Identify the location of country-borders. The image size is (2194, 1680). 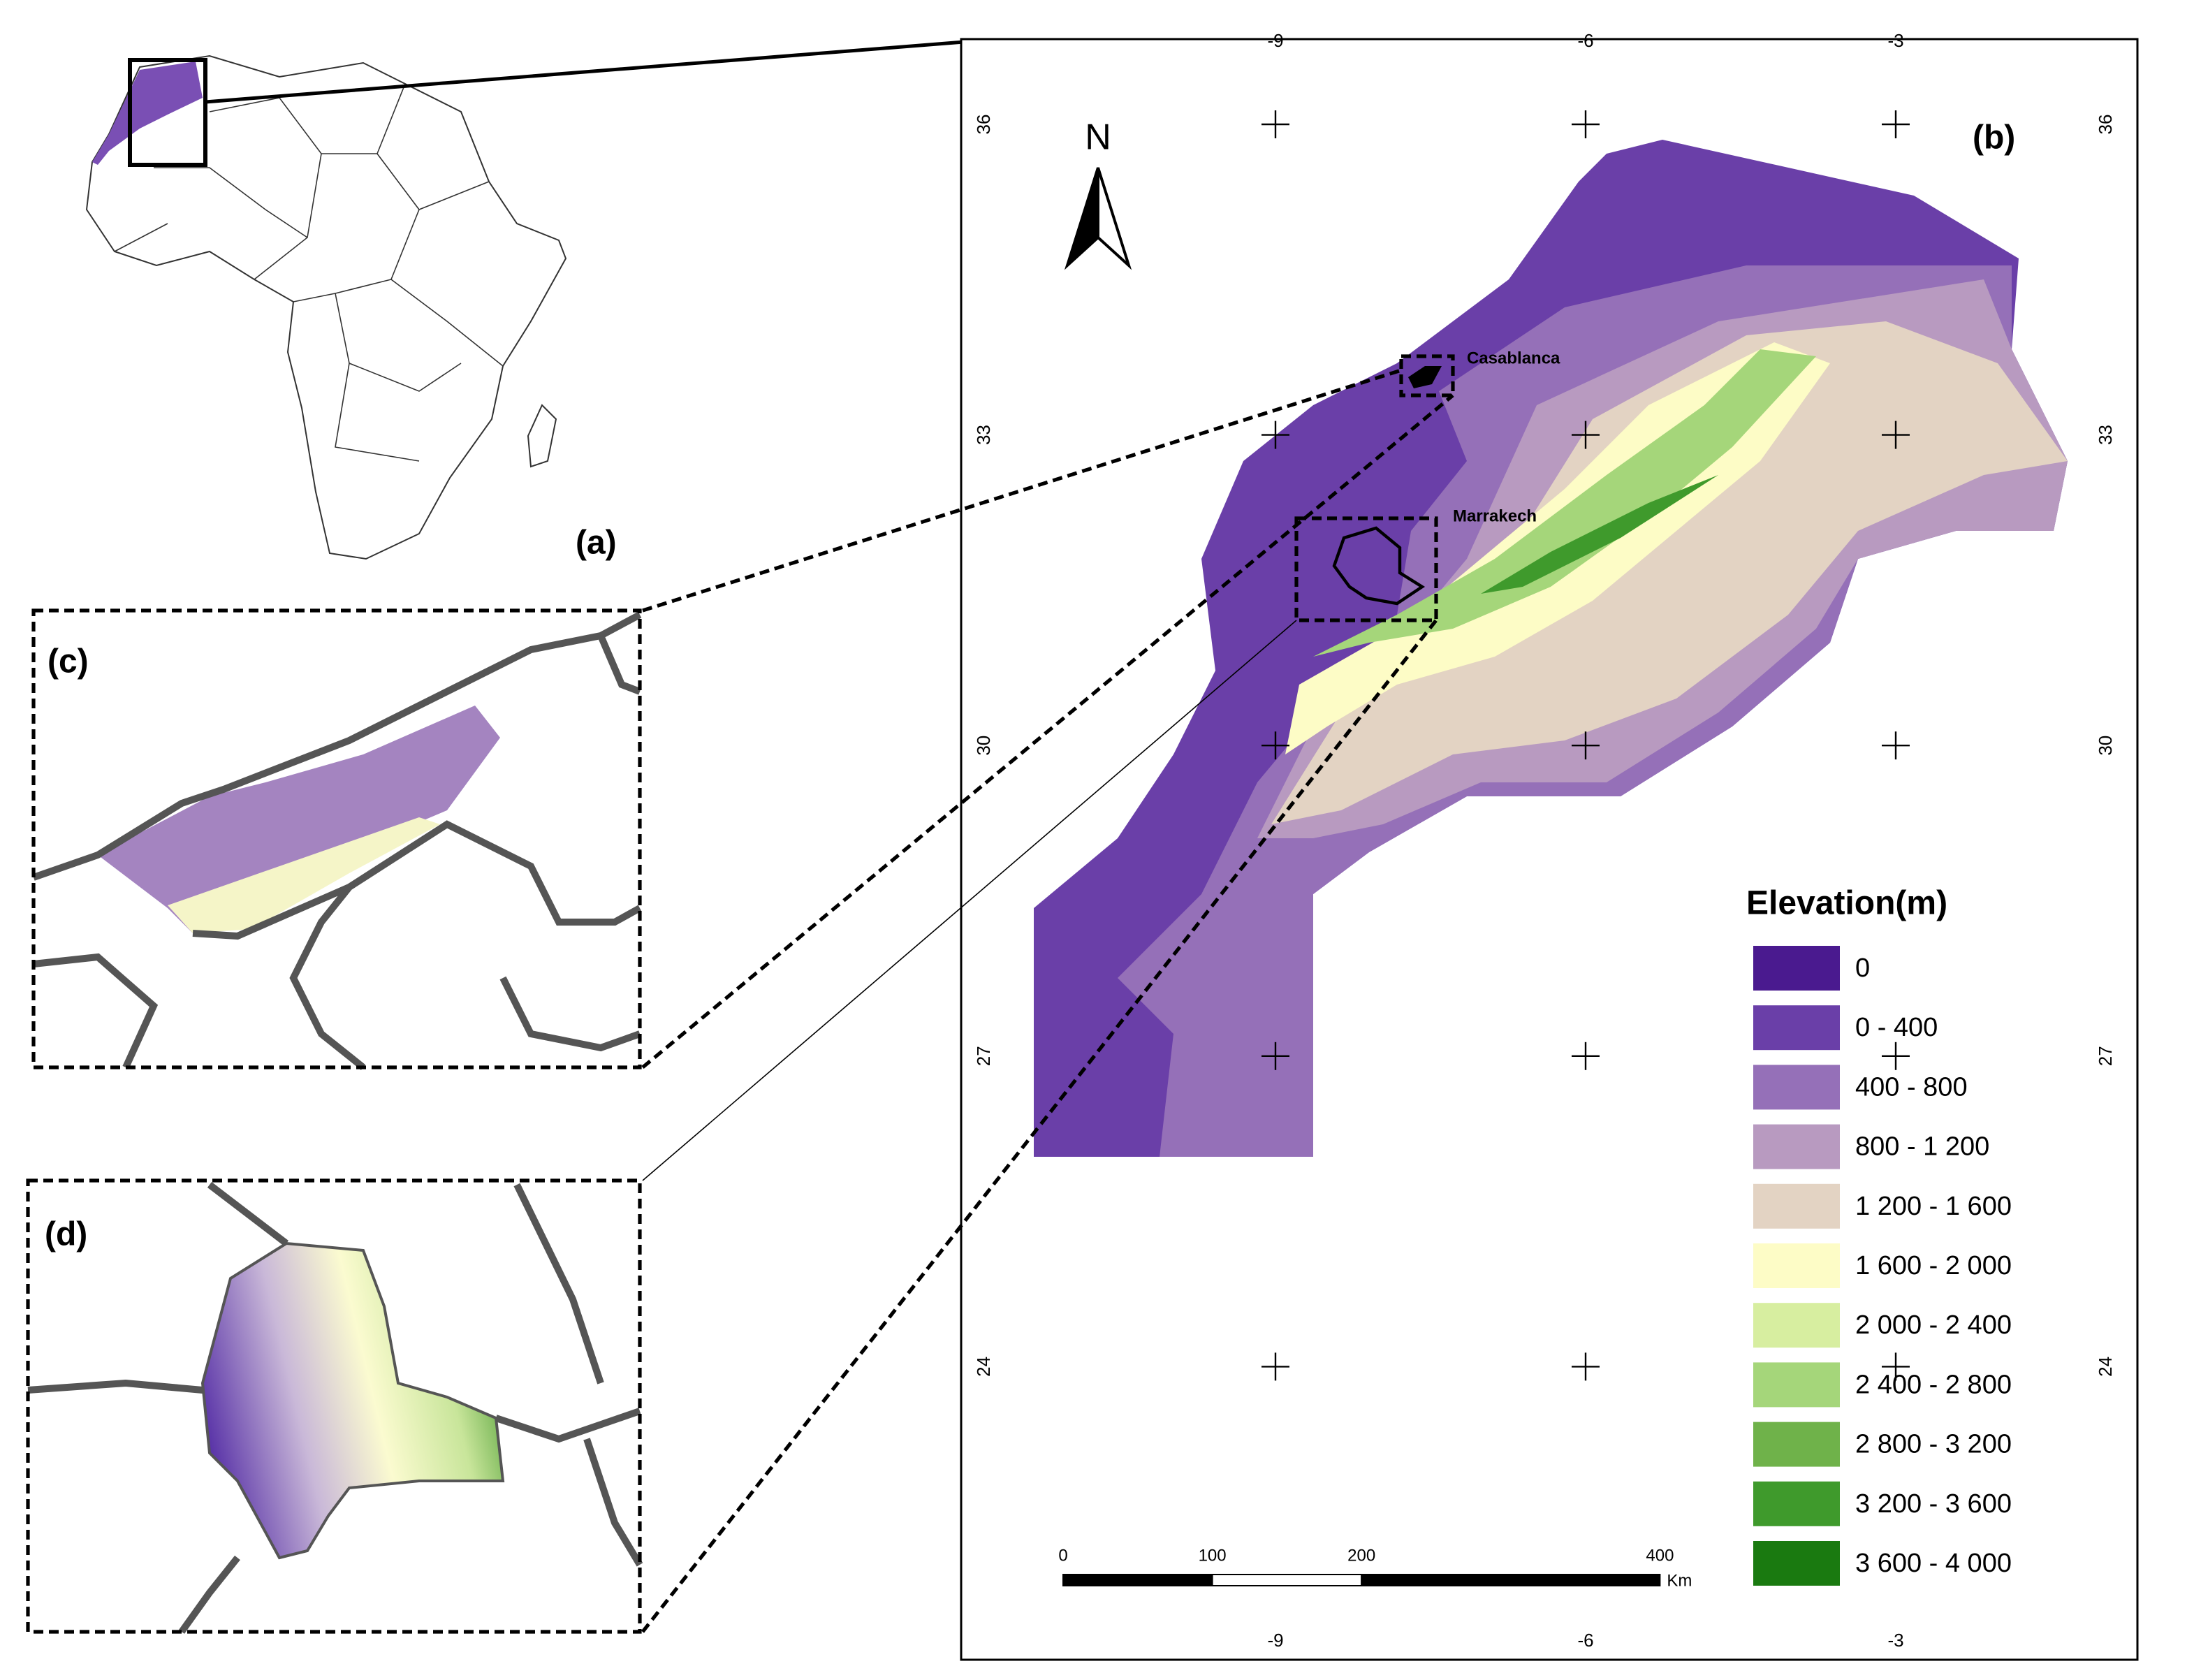
(309, 272).